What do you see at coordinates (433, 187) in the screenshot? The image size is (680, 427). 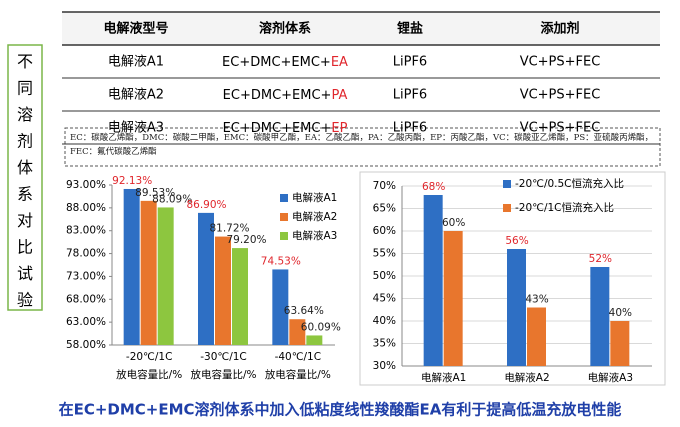 I see `value-label: 68%` at bounding box center [433, 187].